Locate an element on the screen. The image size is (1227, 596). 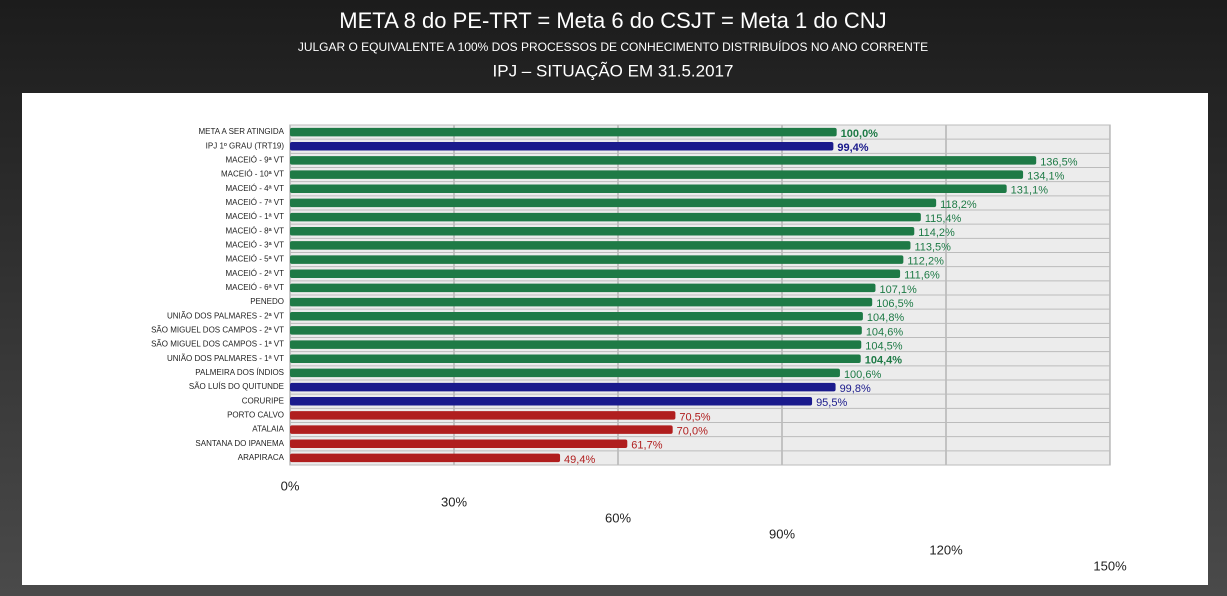
x-tick-label: 60% is located at coordinates (618, 517).